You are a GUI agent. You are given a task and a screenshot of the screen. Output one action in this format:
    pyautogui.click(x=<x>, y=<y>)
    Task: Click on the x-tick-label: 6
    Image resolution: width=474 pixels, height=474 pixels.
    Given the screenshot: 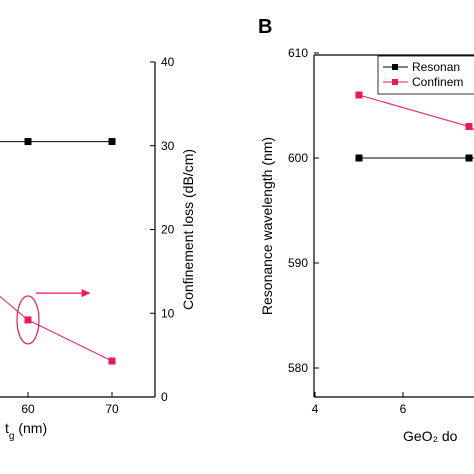 What is the action you would take?
    pyautogui.click(x=403, y=409)
    